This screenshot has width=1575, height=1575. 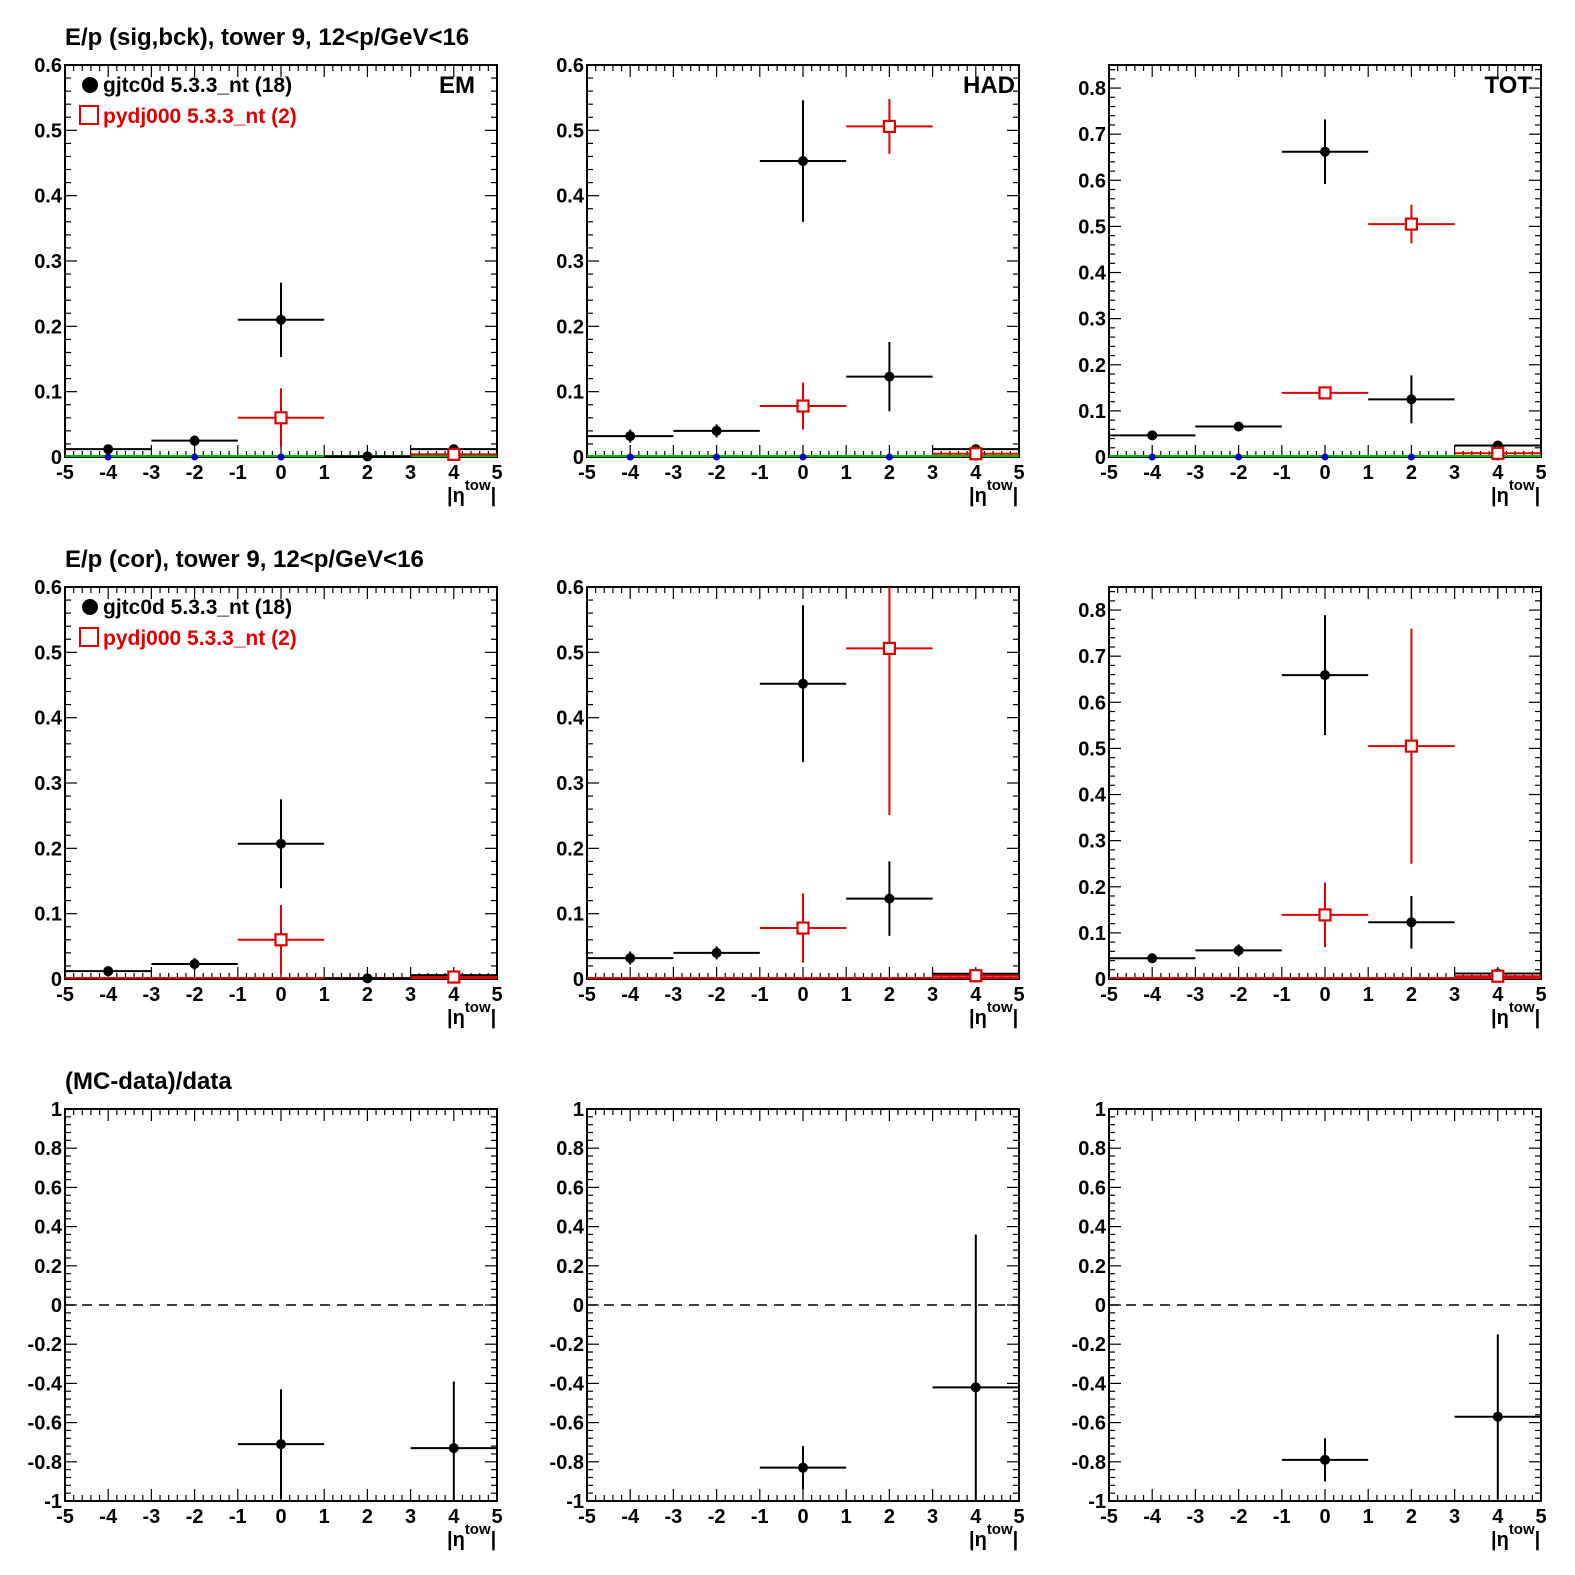 I want to click on y-tick-label: 0.6, so click(x=48, y=588).